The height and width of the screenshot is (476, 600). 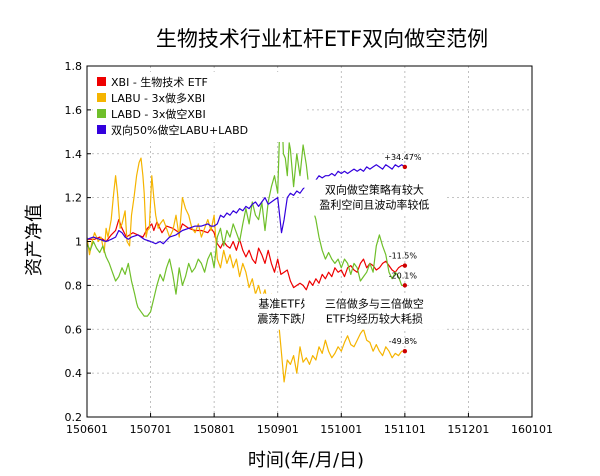 I want to click on series-end-label-1: -49.8%, so click(x=403, y=341).